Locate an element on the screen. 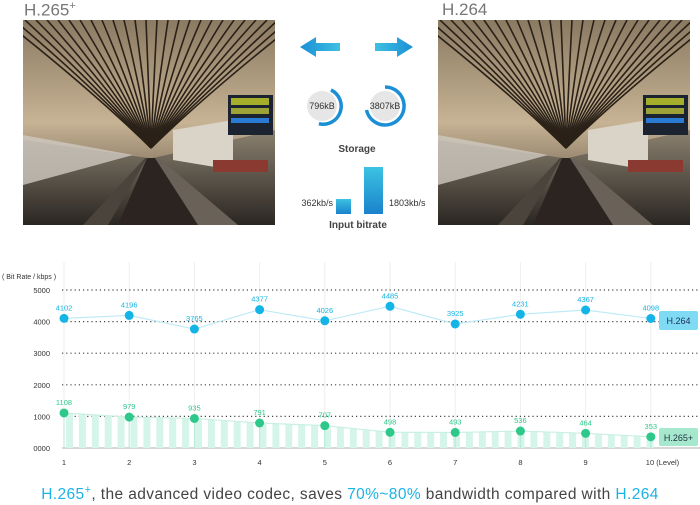 The width and height of the screenshot is (700, 505). data-label: 4231 is located at coordinates (520, 303).